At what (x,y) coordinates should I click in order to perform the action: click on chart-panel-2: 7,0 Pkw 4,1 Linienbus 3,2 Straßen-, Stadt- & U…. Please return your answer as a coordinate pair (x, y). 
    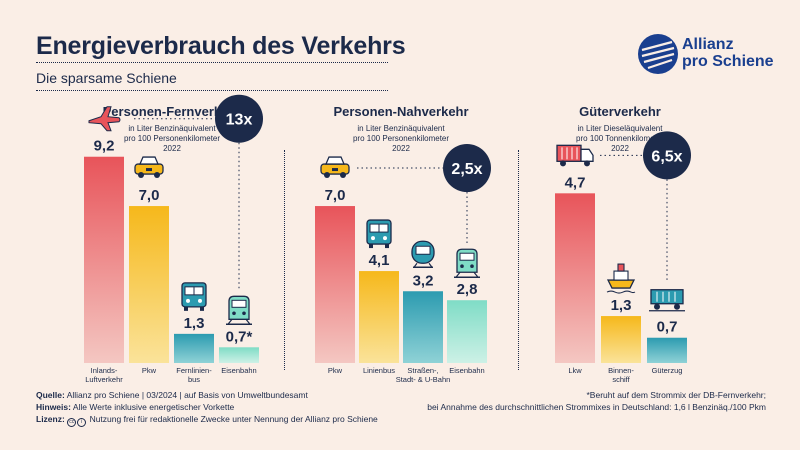
    Looking at the image, I should click on (403, 264).